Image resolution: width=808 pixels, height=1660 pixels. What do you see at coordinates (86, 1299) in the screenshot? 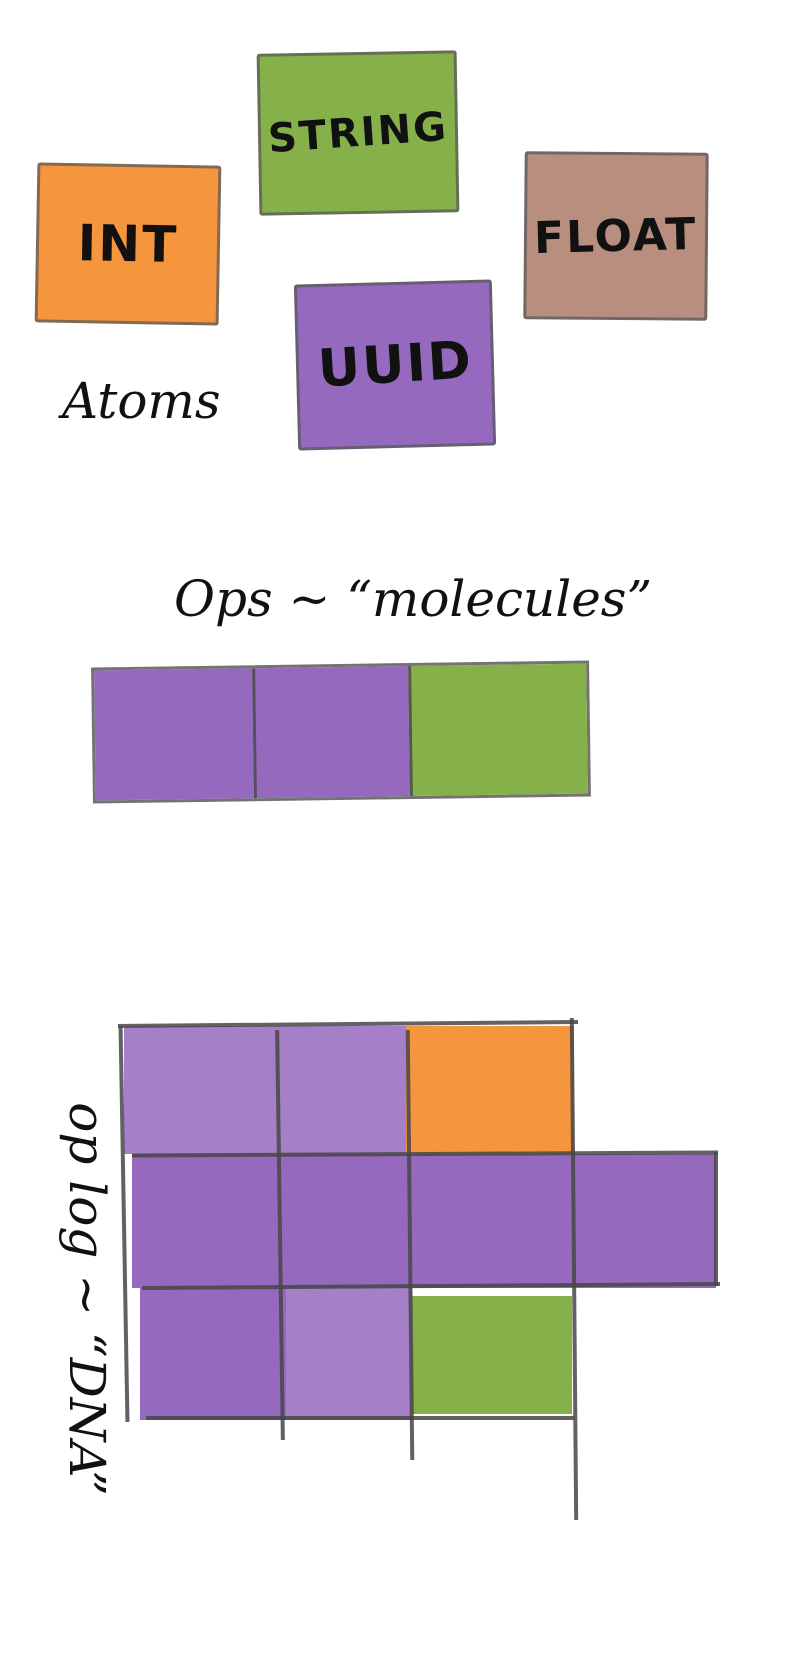
I see `oplog-caption: op log ~ “DNA”` at bounding box center [86, 1299].